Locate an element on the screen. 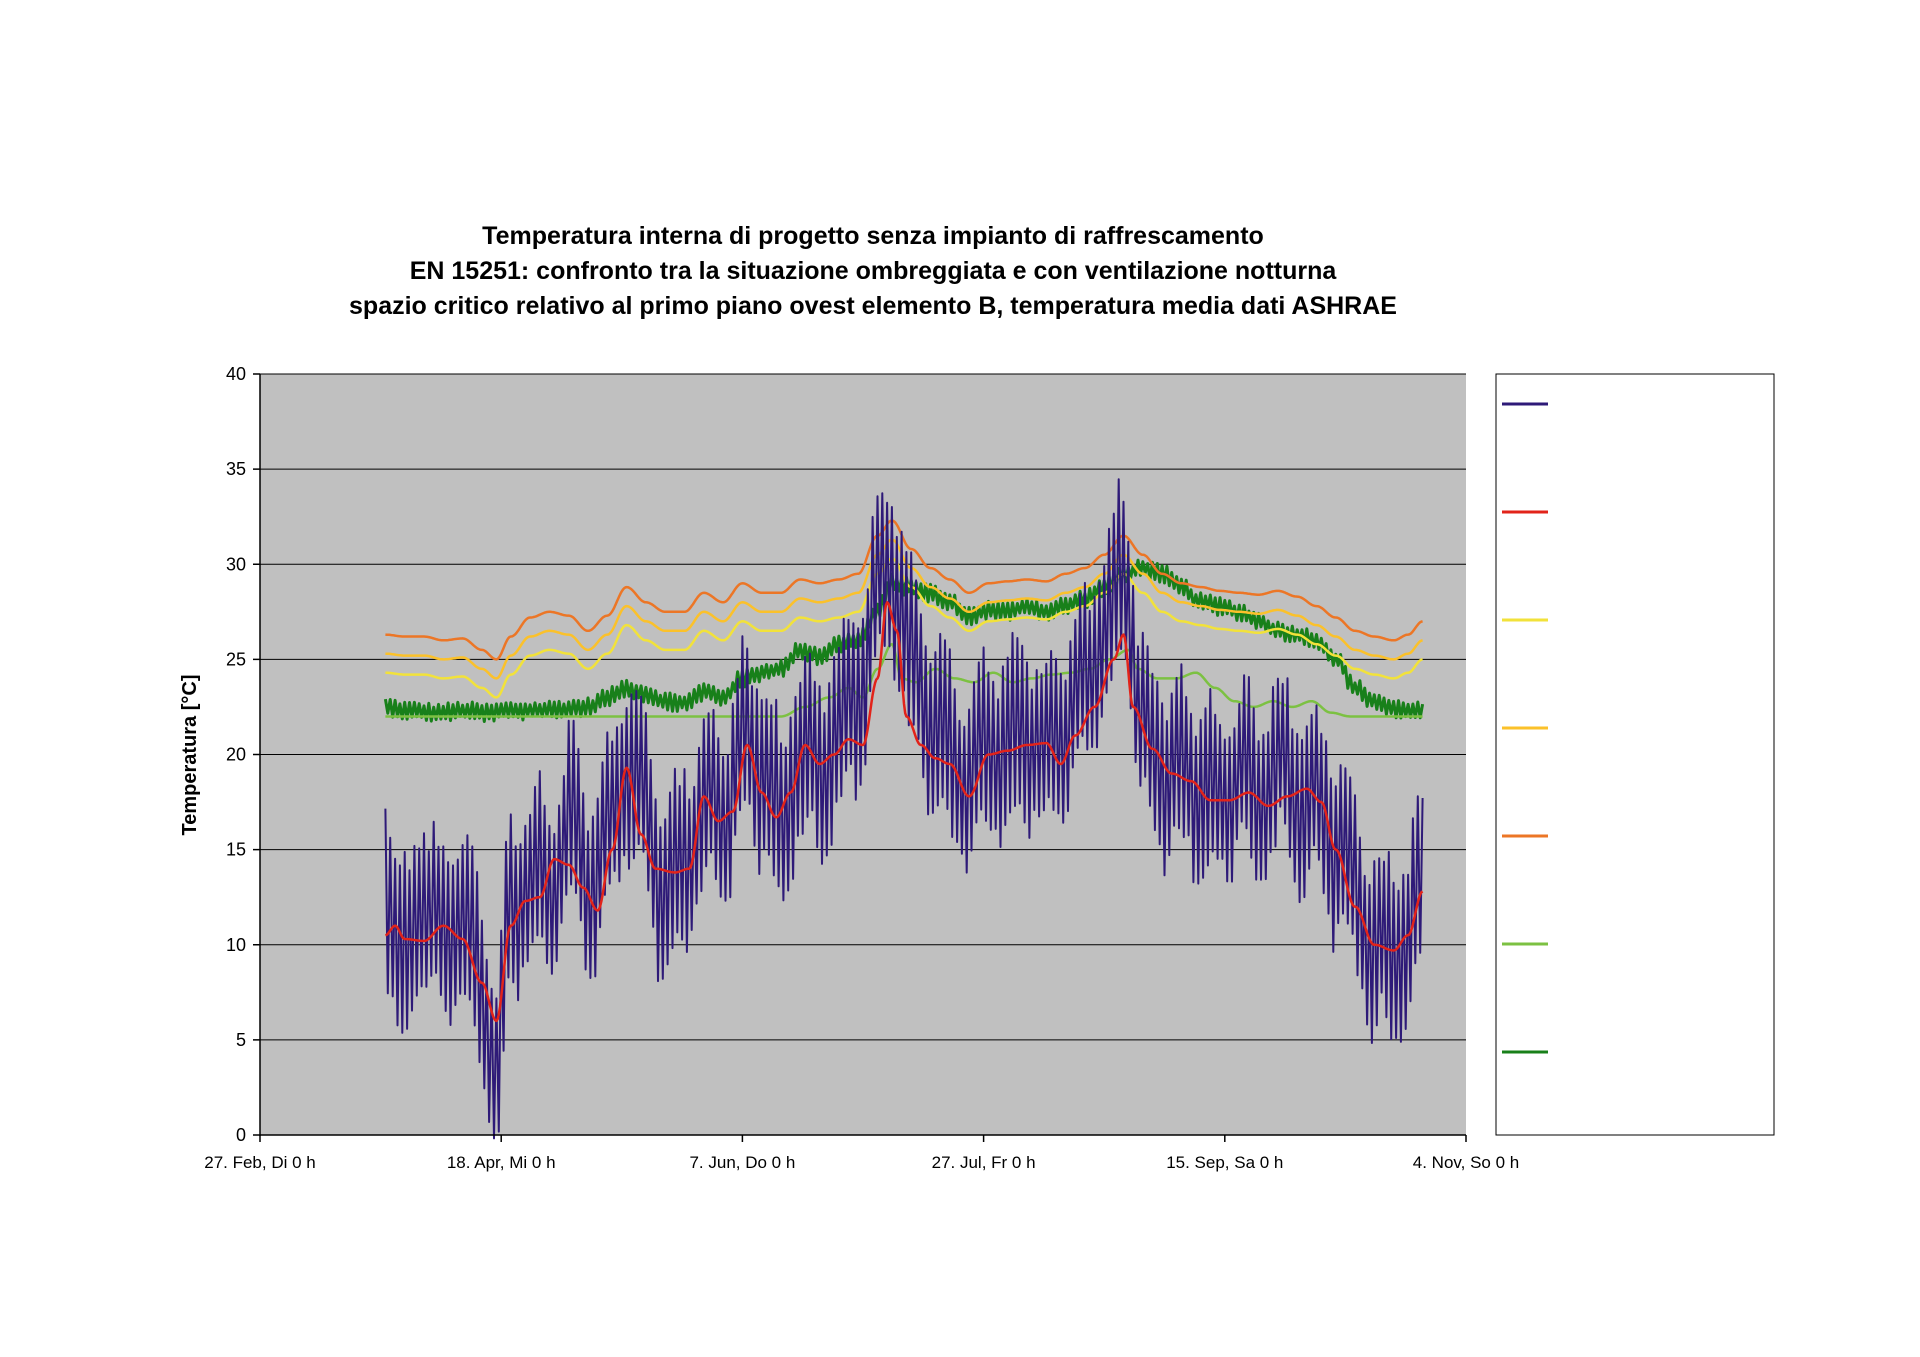 This screenshot has height=1357, width=1920. y-tick-label: 25 is located at coordinates (236, 659).